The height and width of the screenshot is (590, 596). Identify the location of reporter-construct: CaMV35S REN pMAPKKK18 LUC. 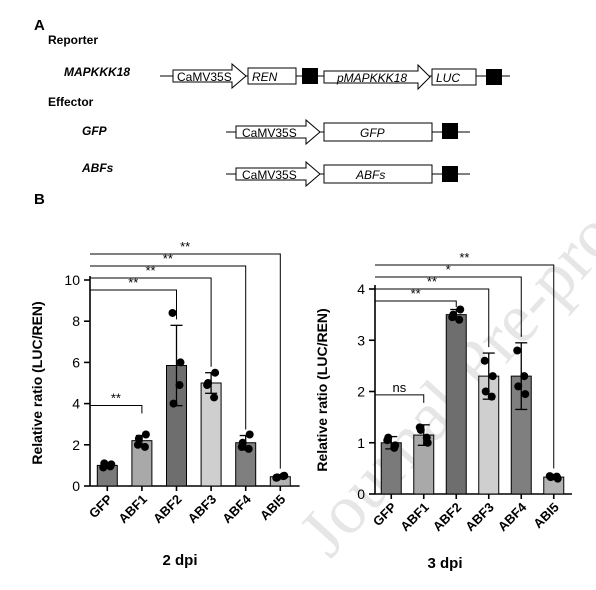
(335, 76).